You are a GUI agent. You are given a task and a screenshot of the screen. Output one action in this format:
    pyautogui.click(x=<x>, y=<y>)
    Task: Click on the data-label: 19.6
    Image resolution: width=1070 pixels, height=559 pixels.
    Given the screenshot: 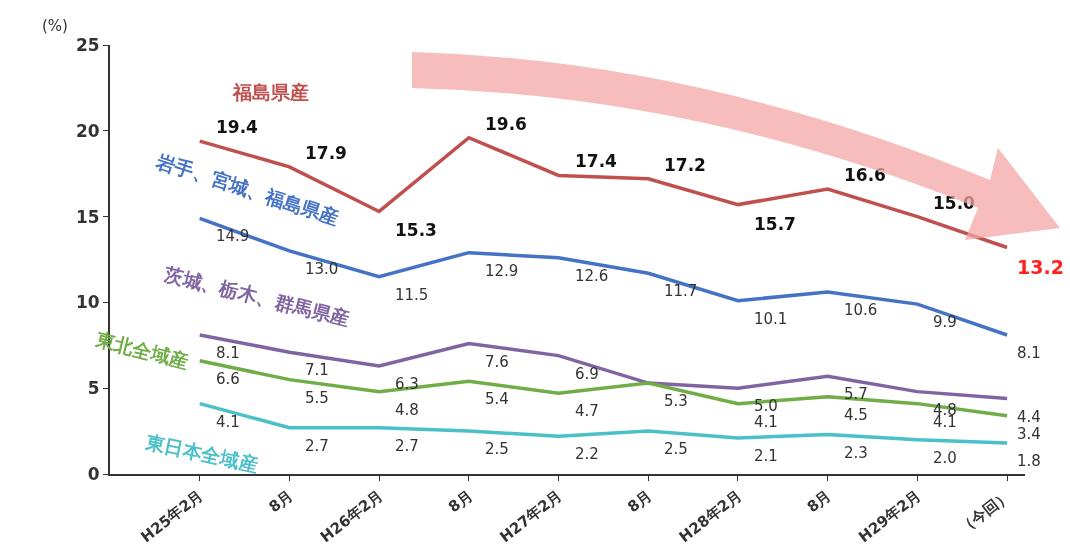 What is the action you would take?
    pyautogui.click(x=506, y=124)
    